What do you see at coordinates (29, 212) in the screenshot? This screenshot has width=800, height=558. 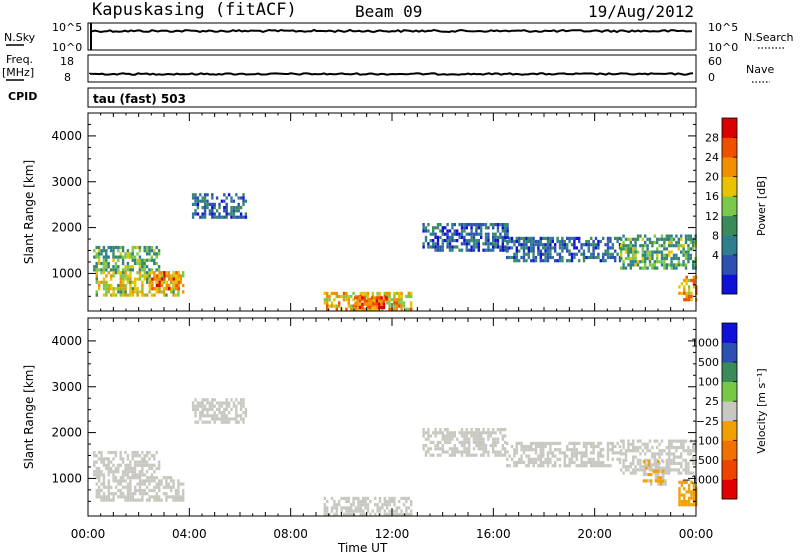 I see `y-axis-label: Slant Range [km]` at bounding box center [29, 212].